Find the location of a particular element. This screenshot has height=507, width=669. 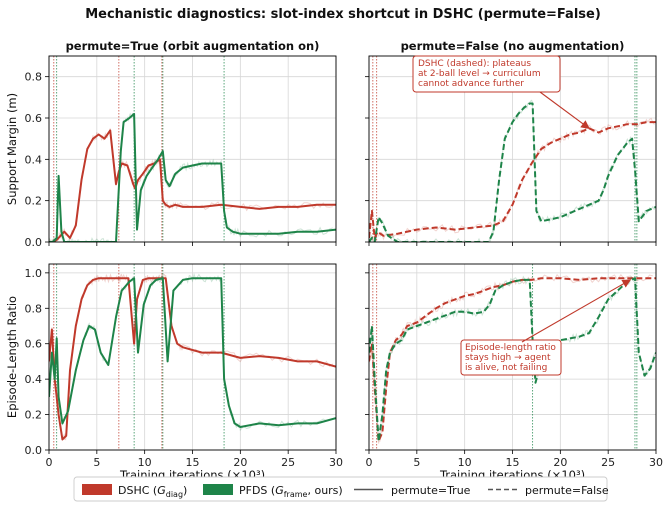

panel-title: permute=True (orbit augmentation on) is located at coordinates (193, 46).